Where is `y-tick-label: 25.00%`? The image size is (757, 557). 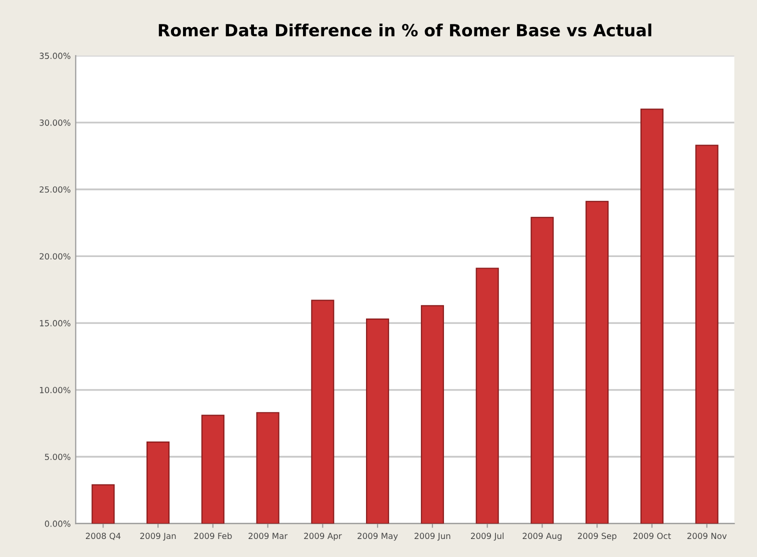
y-tick-label: 25.00% is located at coordinates (55, 189).